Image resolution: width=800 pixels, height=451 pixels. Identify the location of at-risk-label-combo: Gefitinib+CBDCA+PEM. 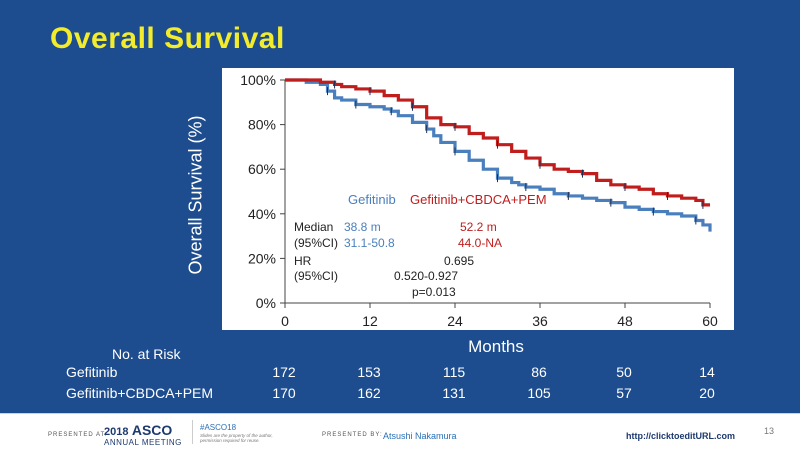
(140, 393).